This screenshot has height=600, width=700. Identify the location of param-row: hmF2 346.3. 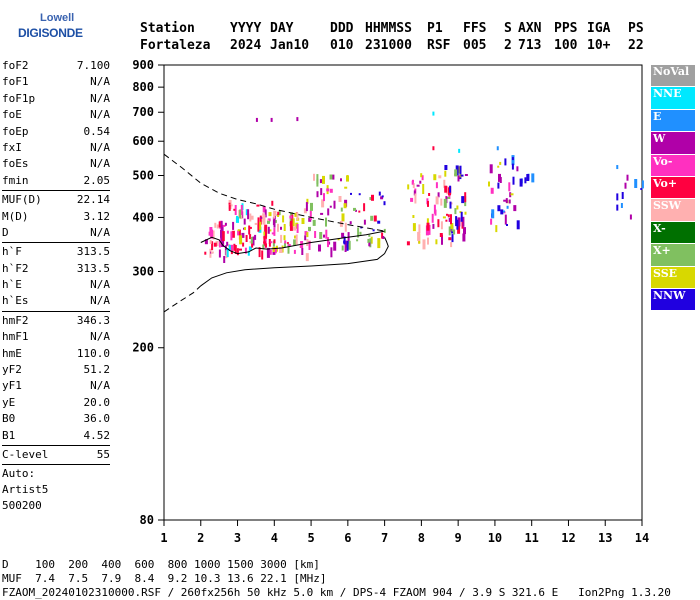
(56, 321).